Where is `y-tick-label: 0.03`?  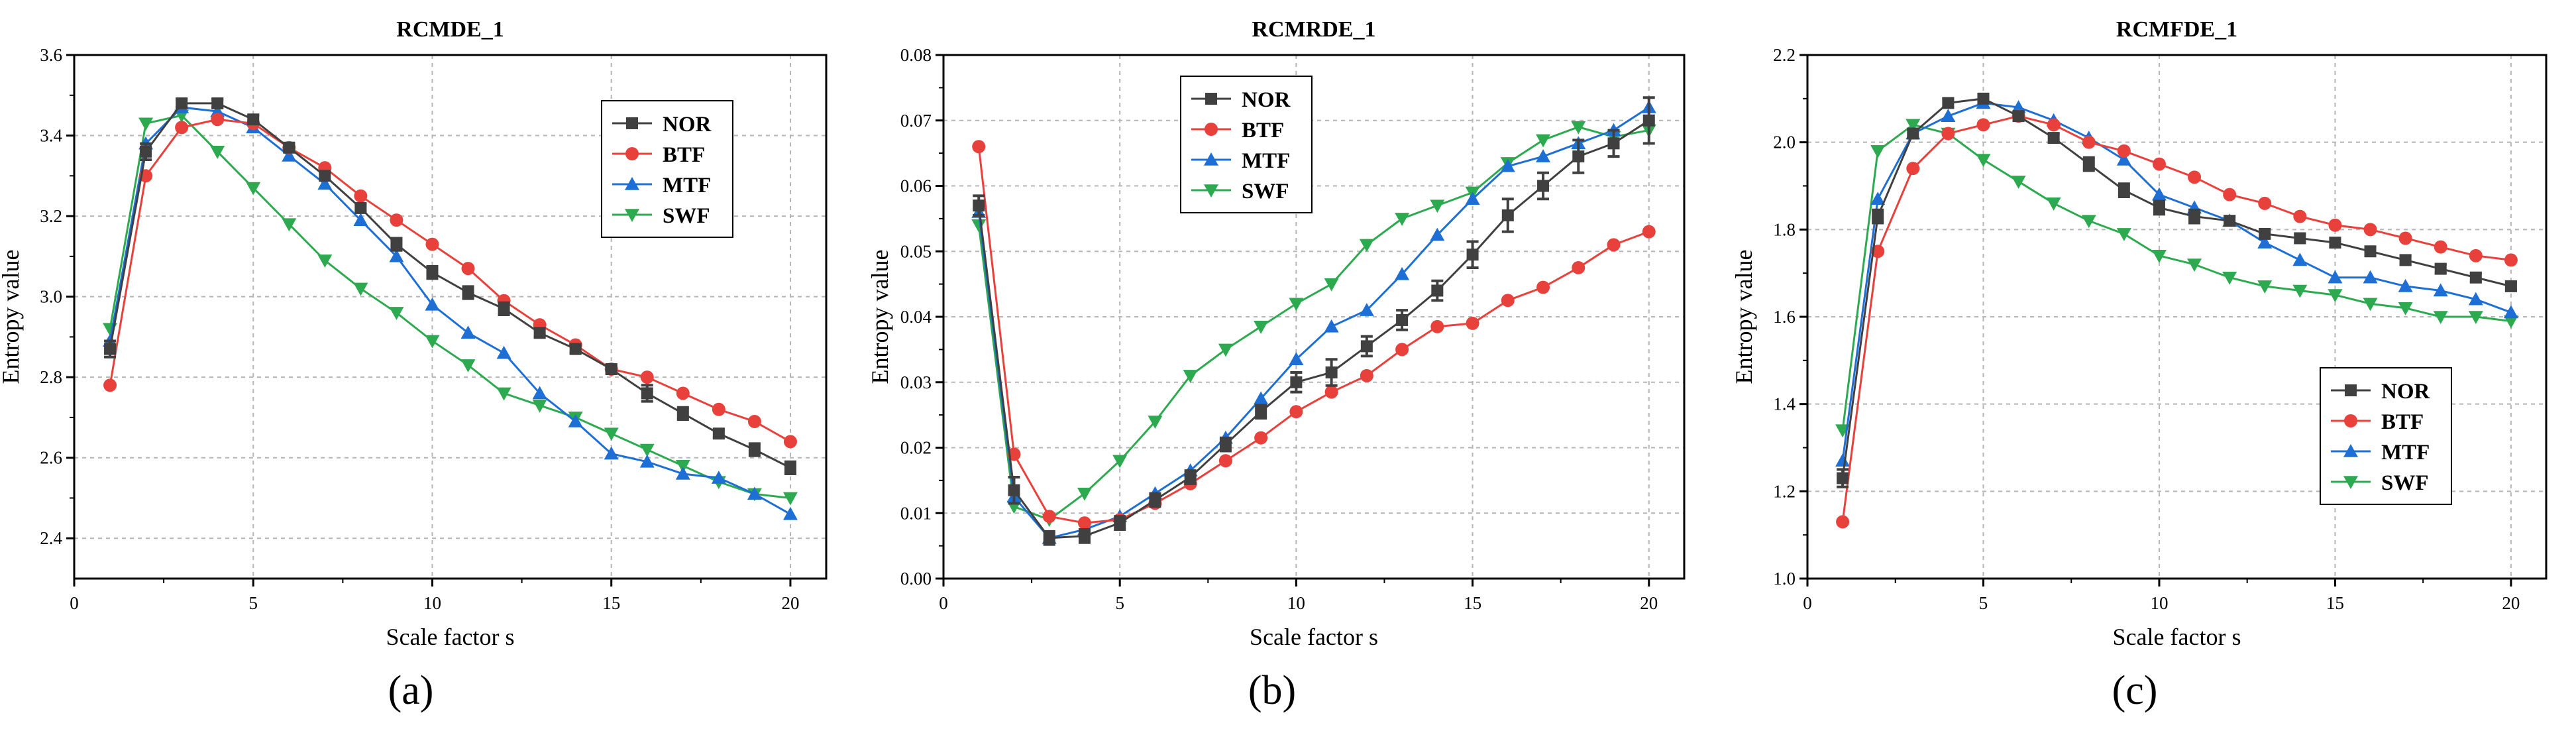
y-tick-label: 0.03 is located at coordinates (916, 382).